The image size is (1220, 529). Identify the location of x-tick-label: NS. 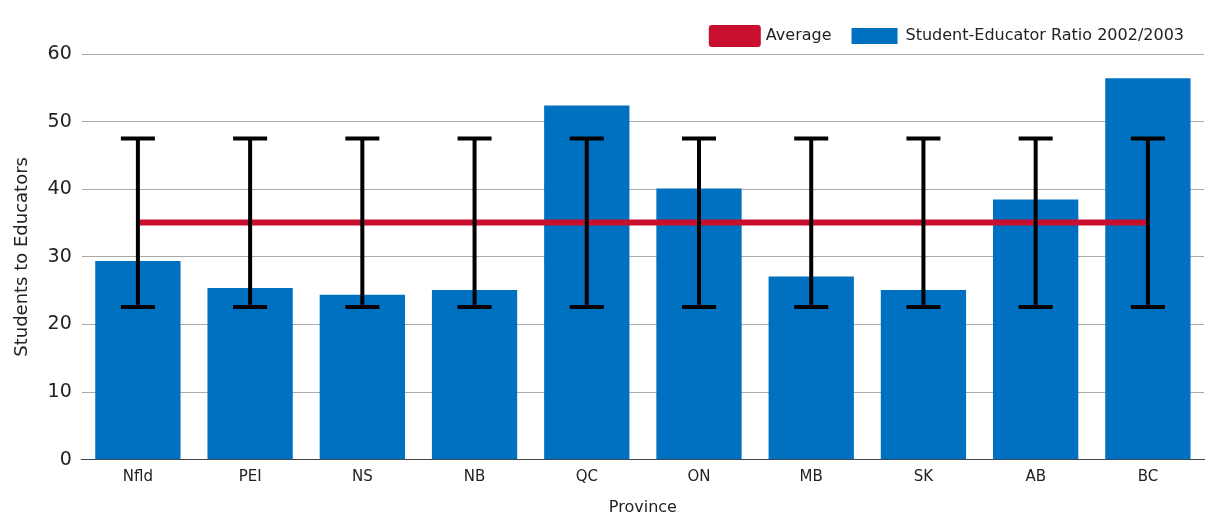
(362, 475).